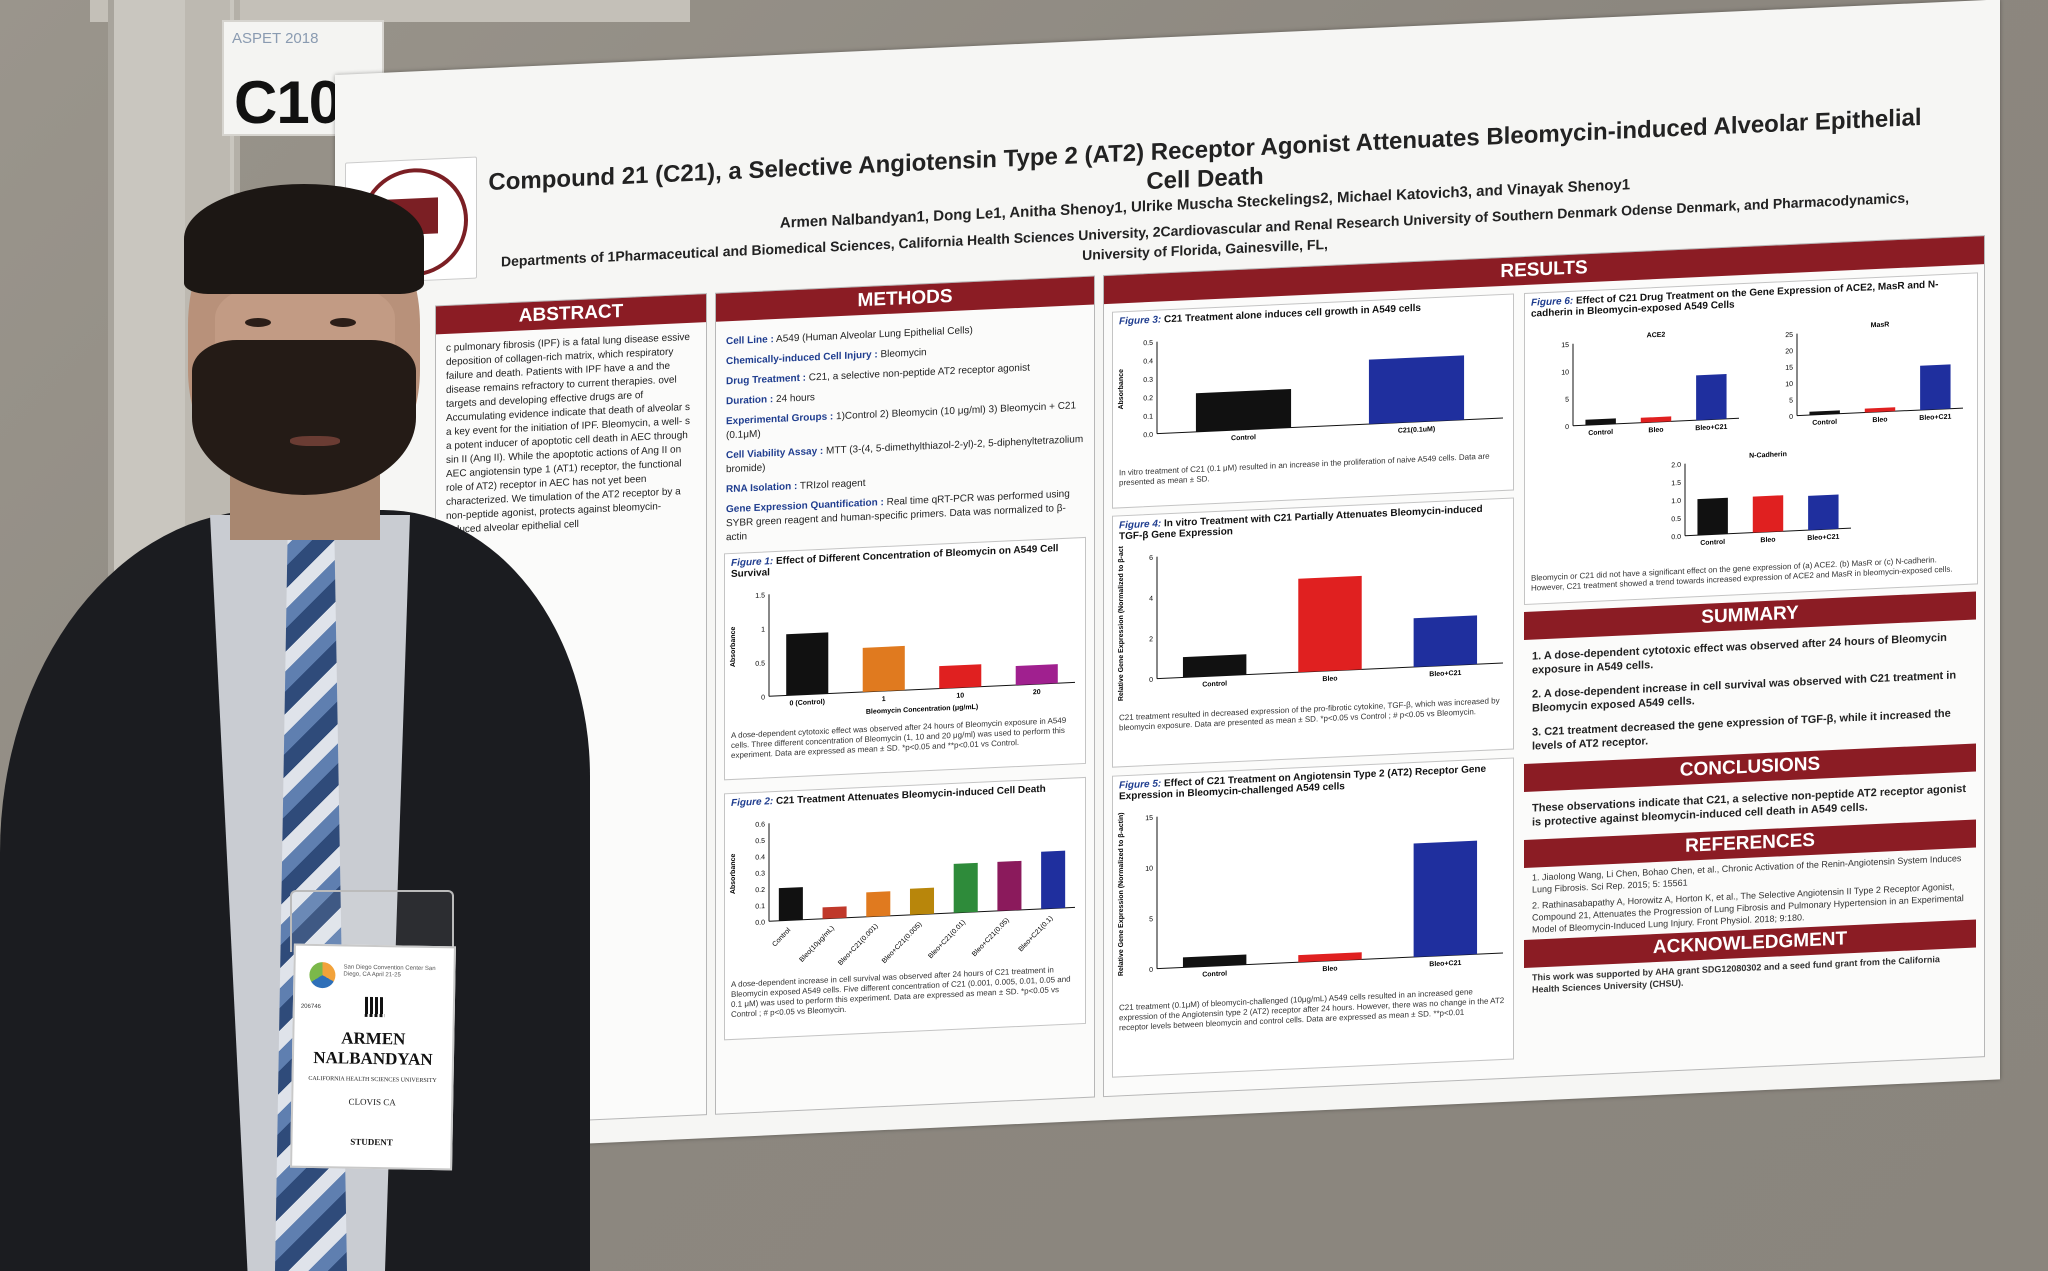 This screenshot has height=1271, width=2048. What do you see at coordinates (275, 38) in the screenshot?
I see `conference-label: ASPET 2018` at bounding box center [275, 38].